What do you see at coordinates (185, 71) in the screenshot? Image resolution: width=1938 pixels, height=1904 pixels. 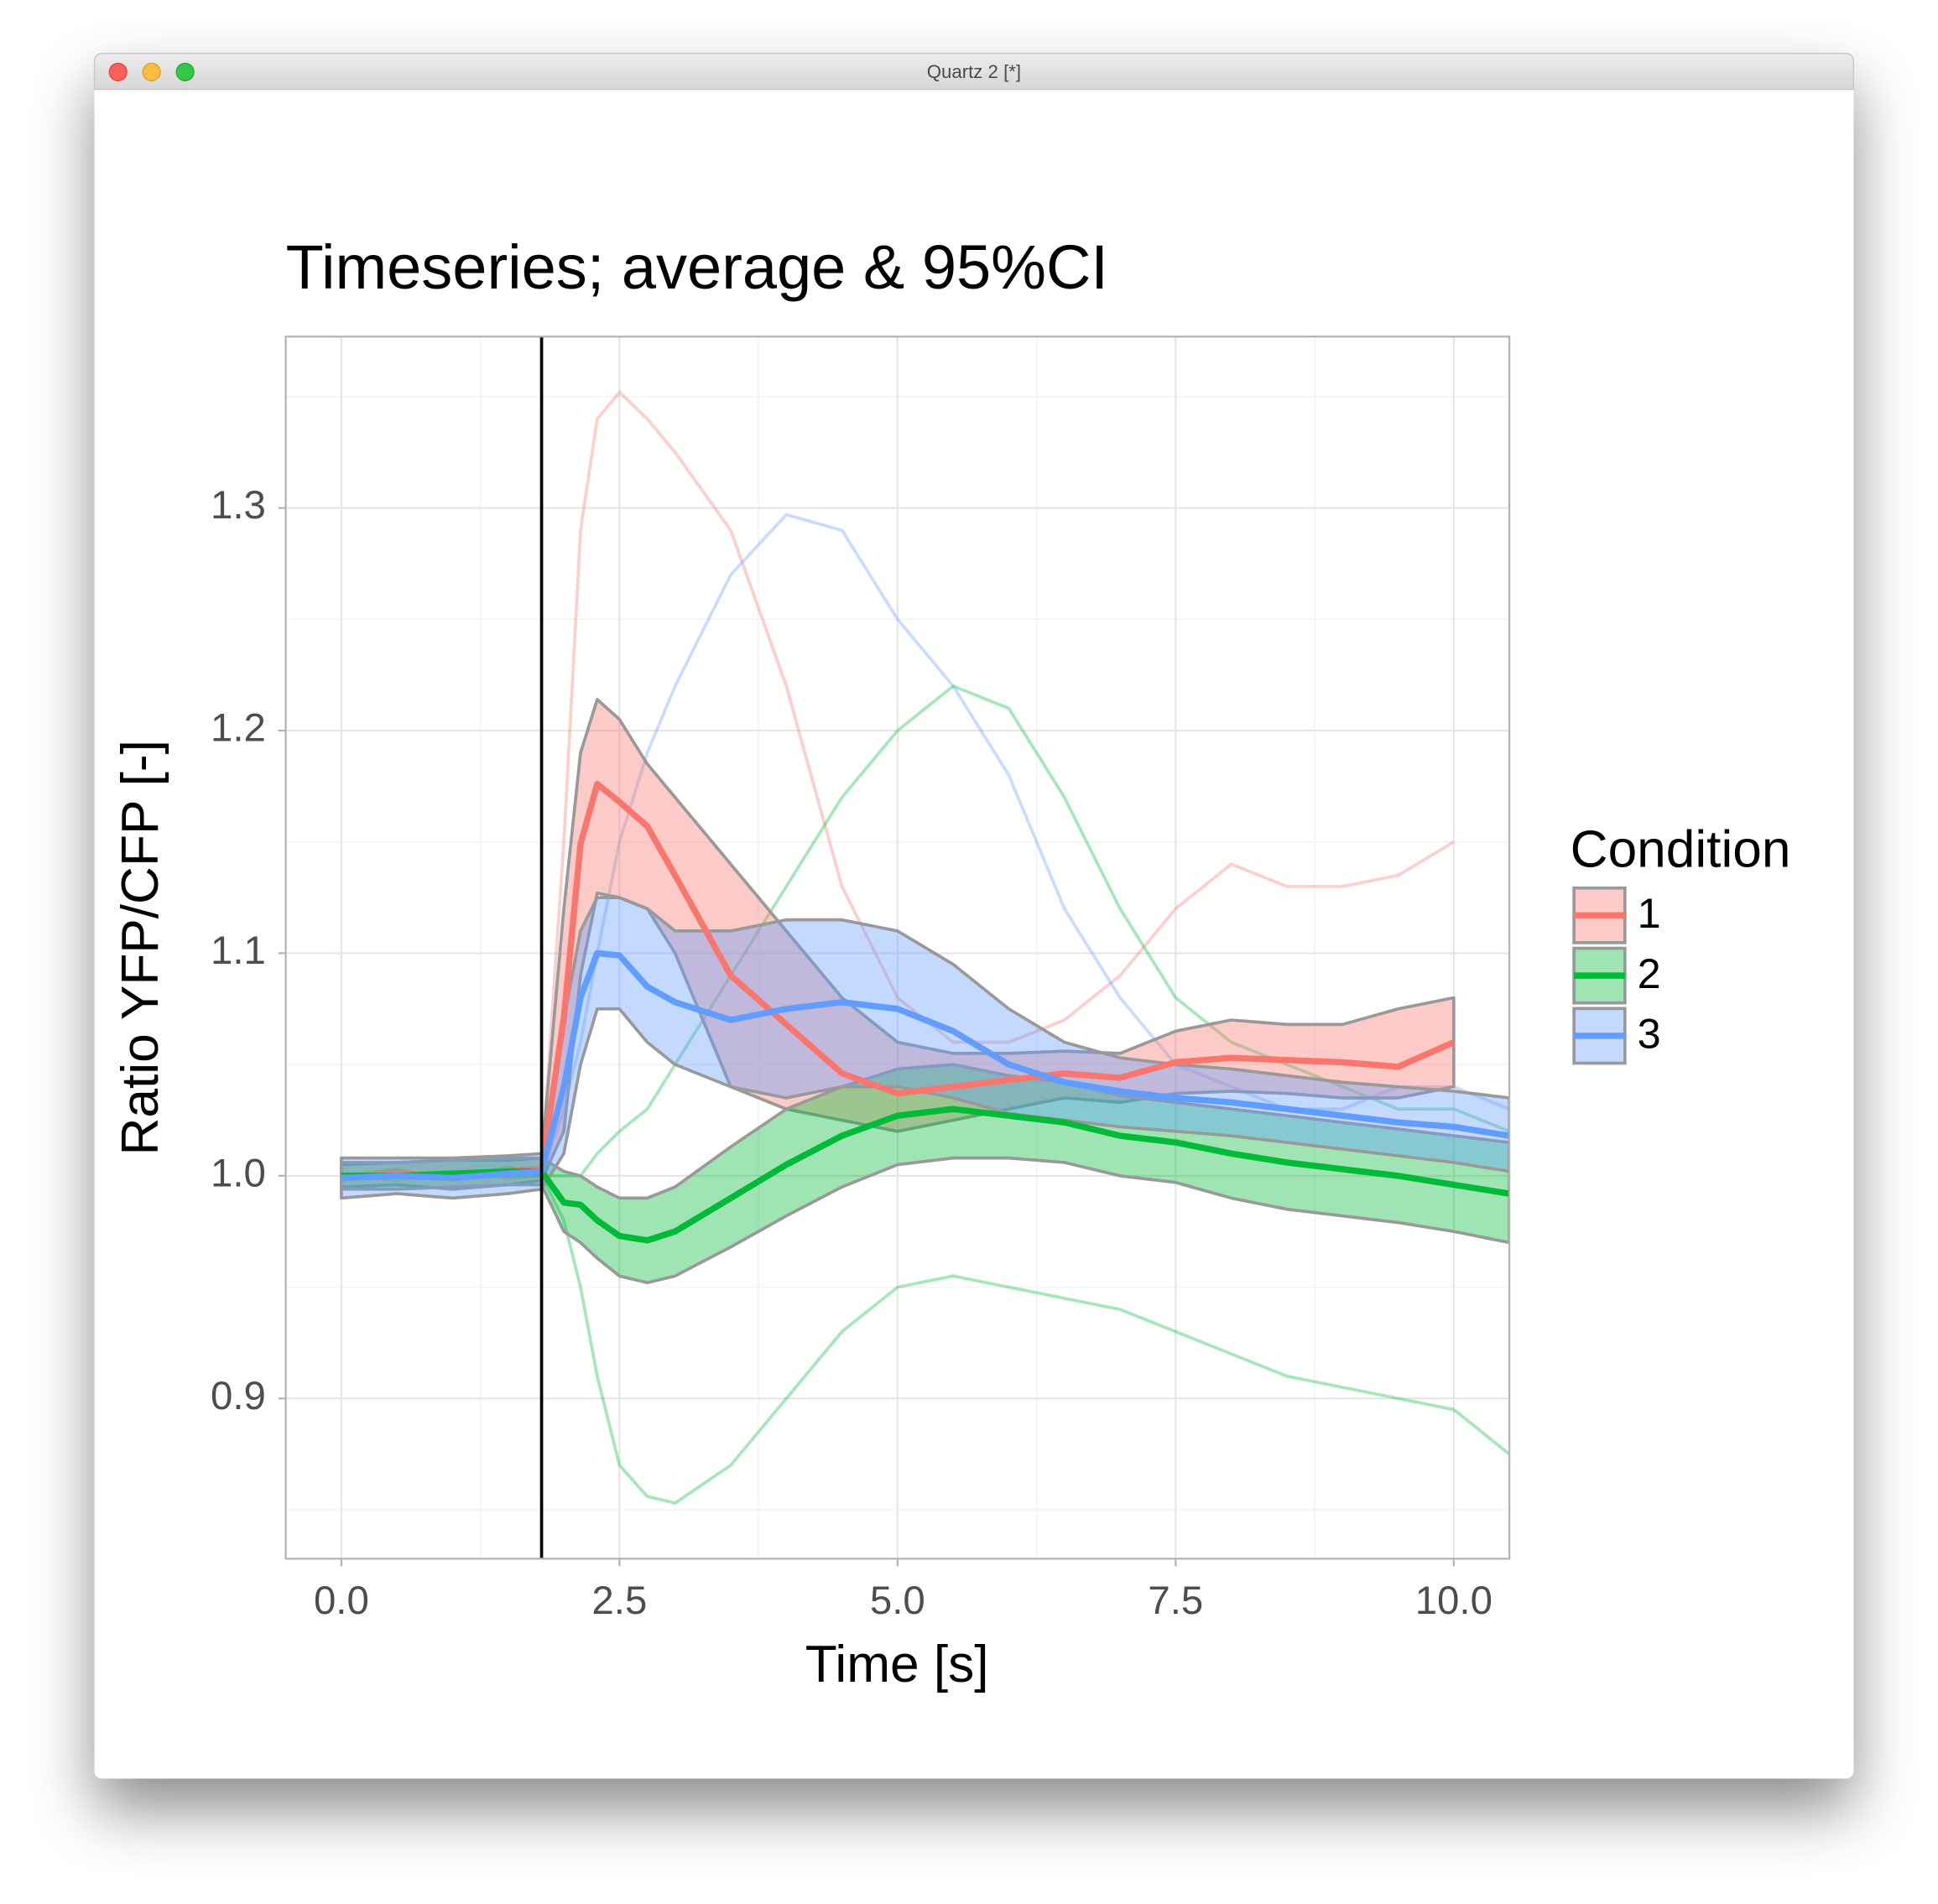 I see `zoom-button` at bounding box center [185, 71].